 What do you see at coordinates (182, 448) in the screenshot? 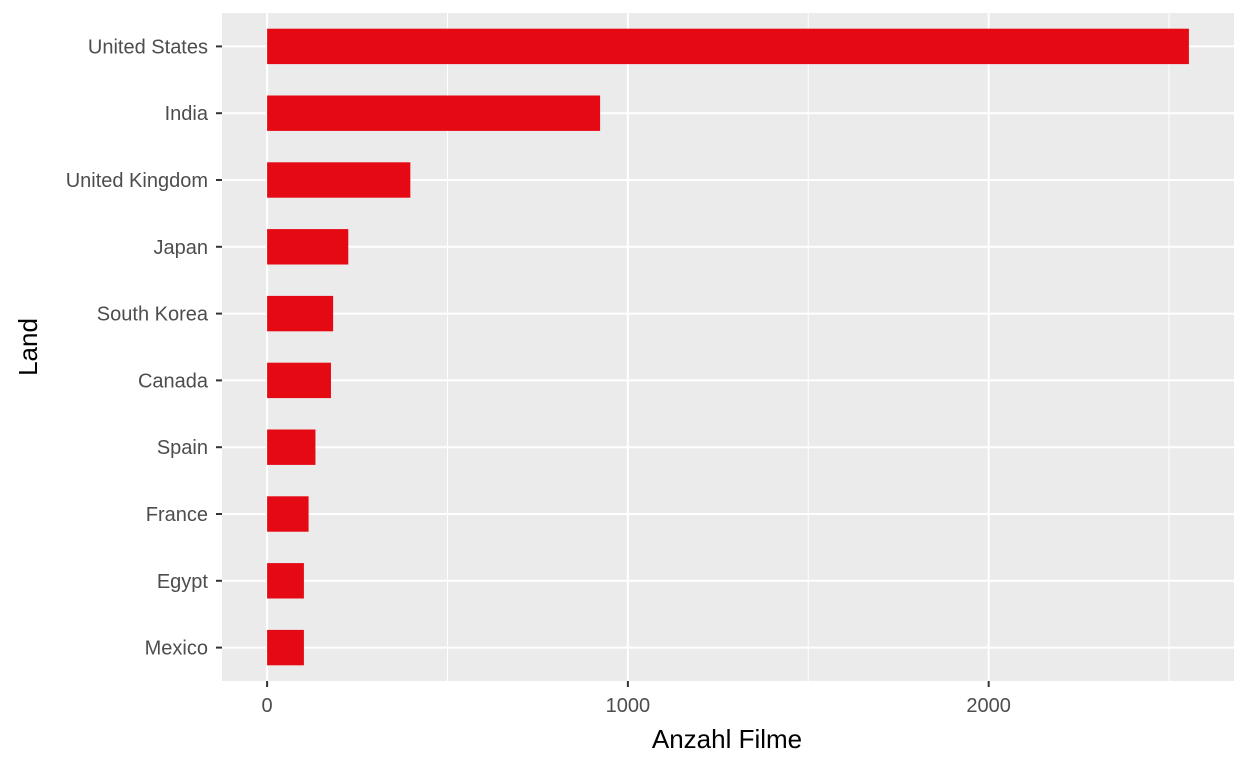
I see `y-tick-label: Spain` at bounding box center [182, 448].